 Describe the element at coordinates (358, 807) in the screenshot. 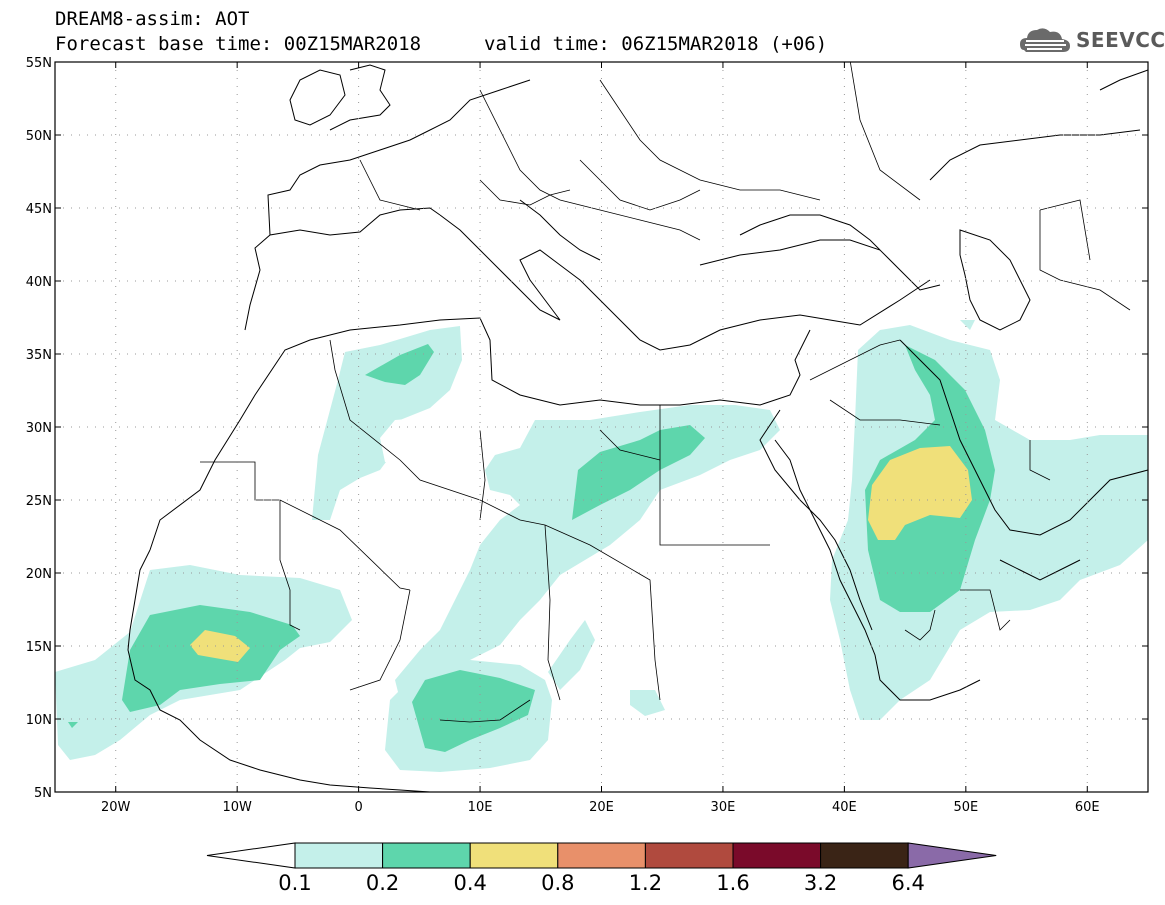

I see `lon-label: 0` at that location.